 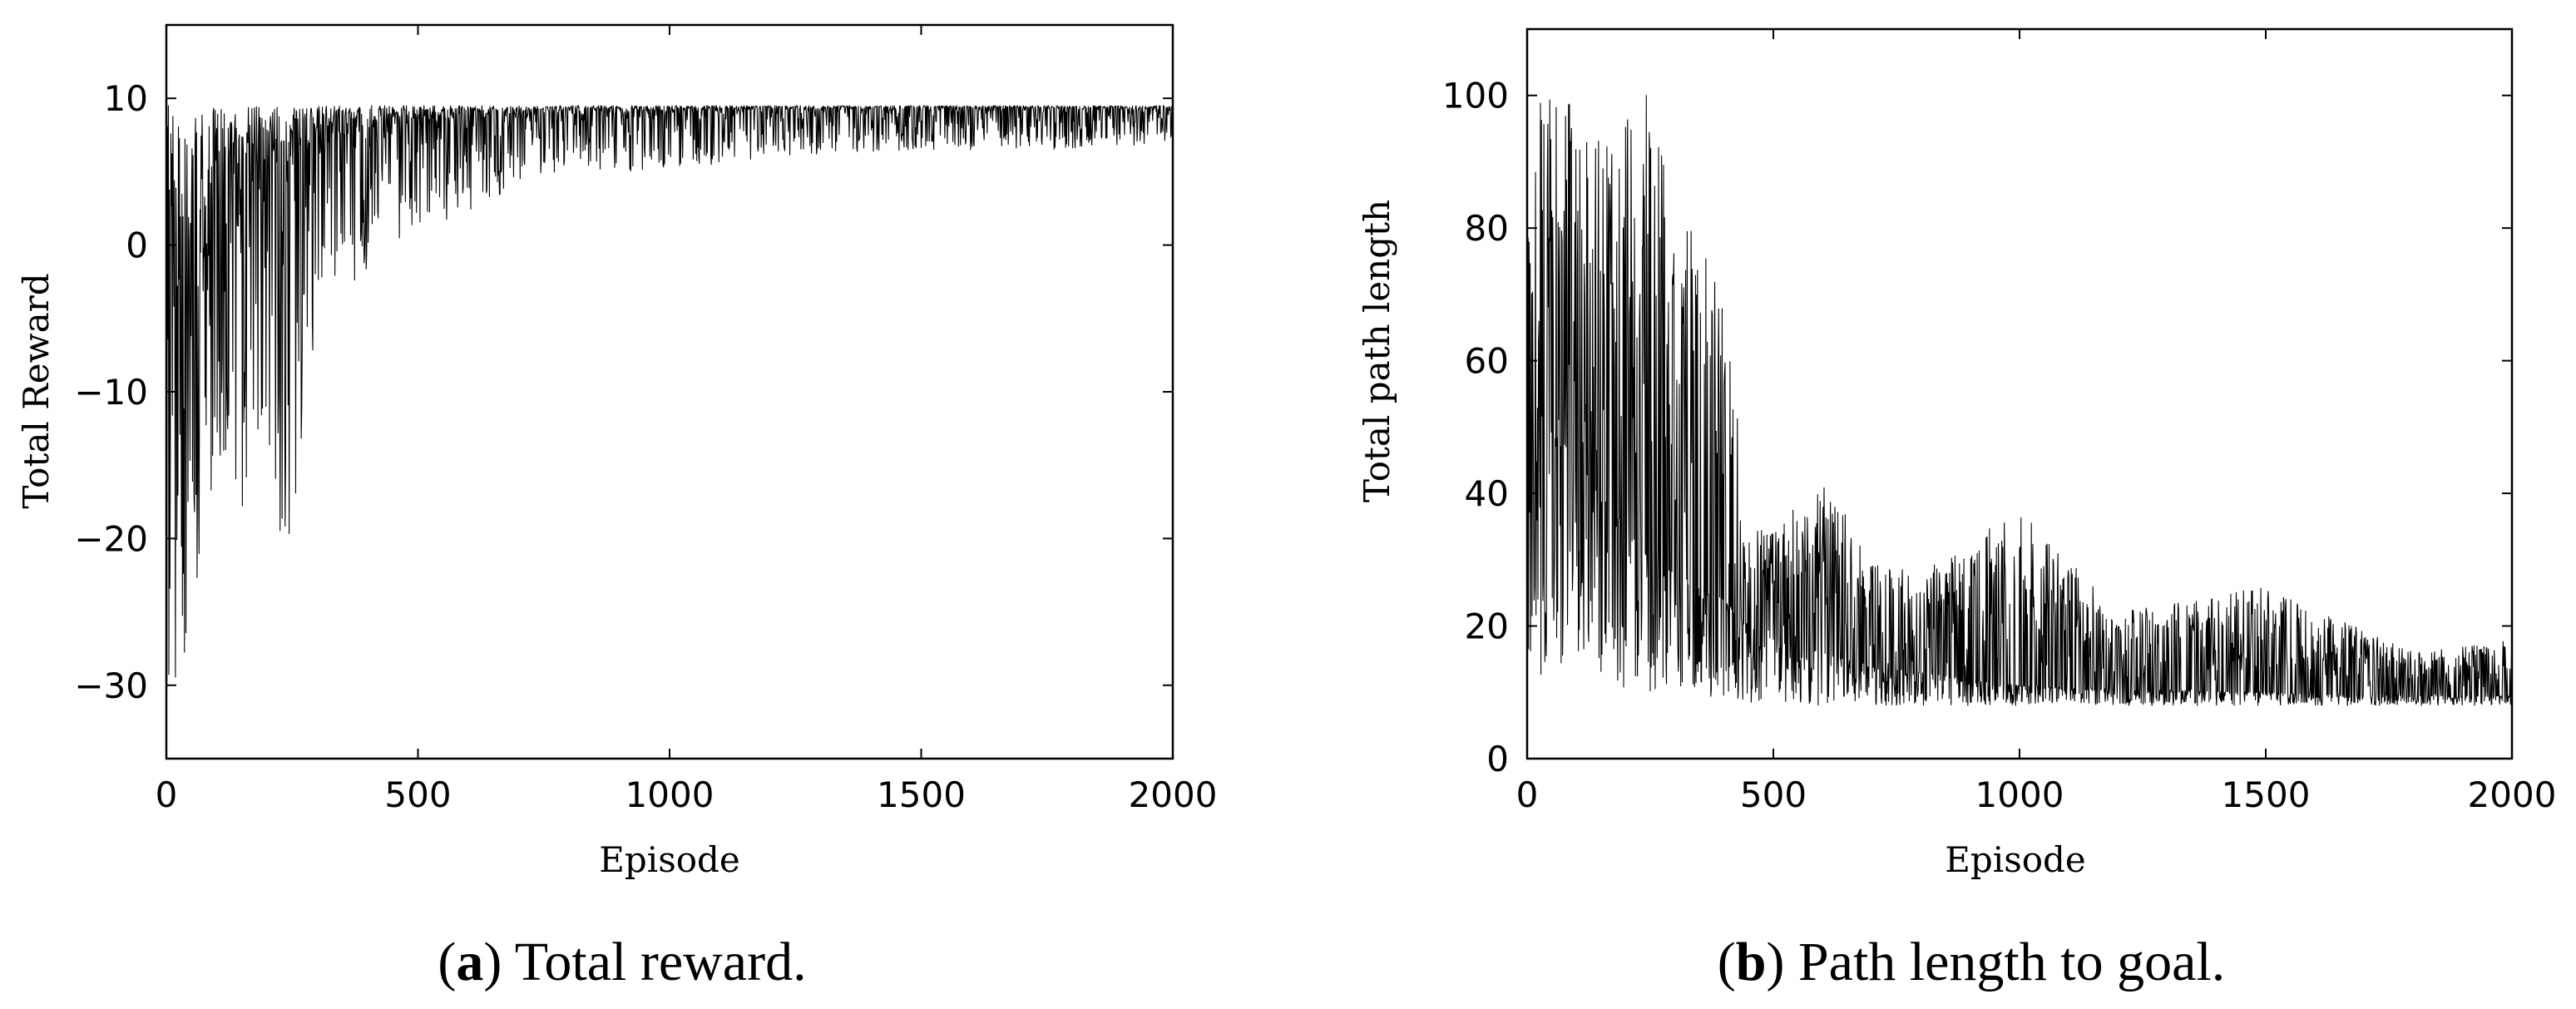 I want to click on panel-b-ylabel: Total path length, so click(x=1377, y=351).